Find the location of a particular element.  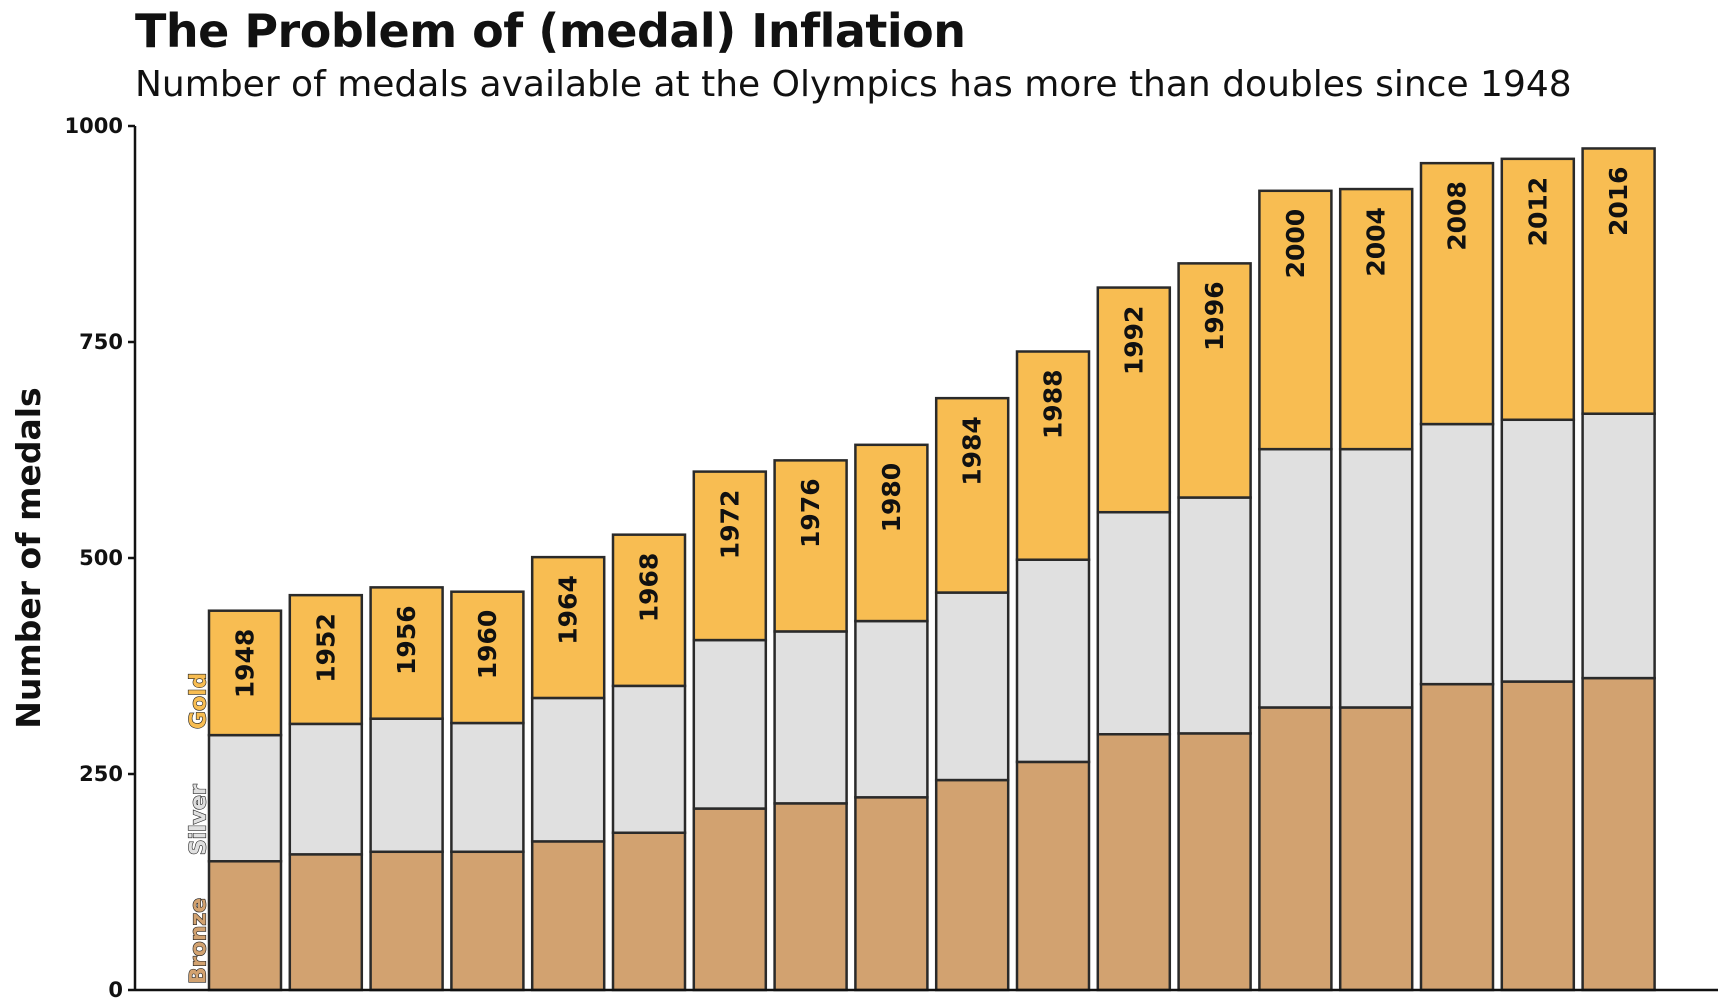

bar-gold-2008 is located at coordinates (1457, 293).